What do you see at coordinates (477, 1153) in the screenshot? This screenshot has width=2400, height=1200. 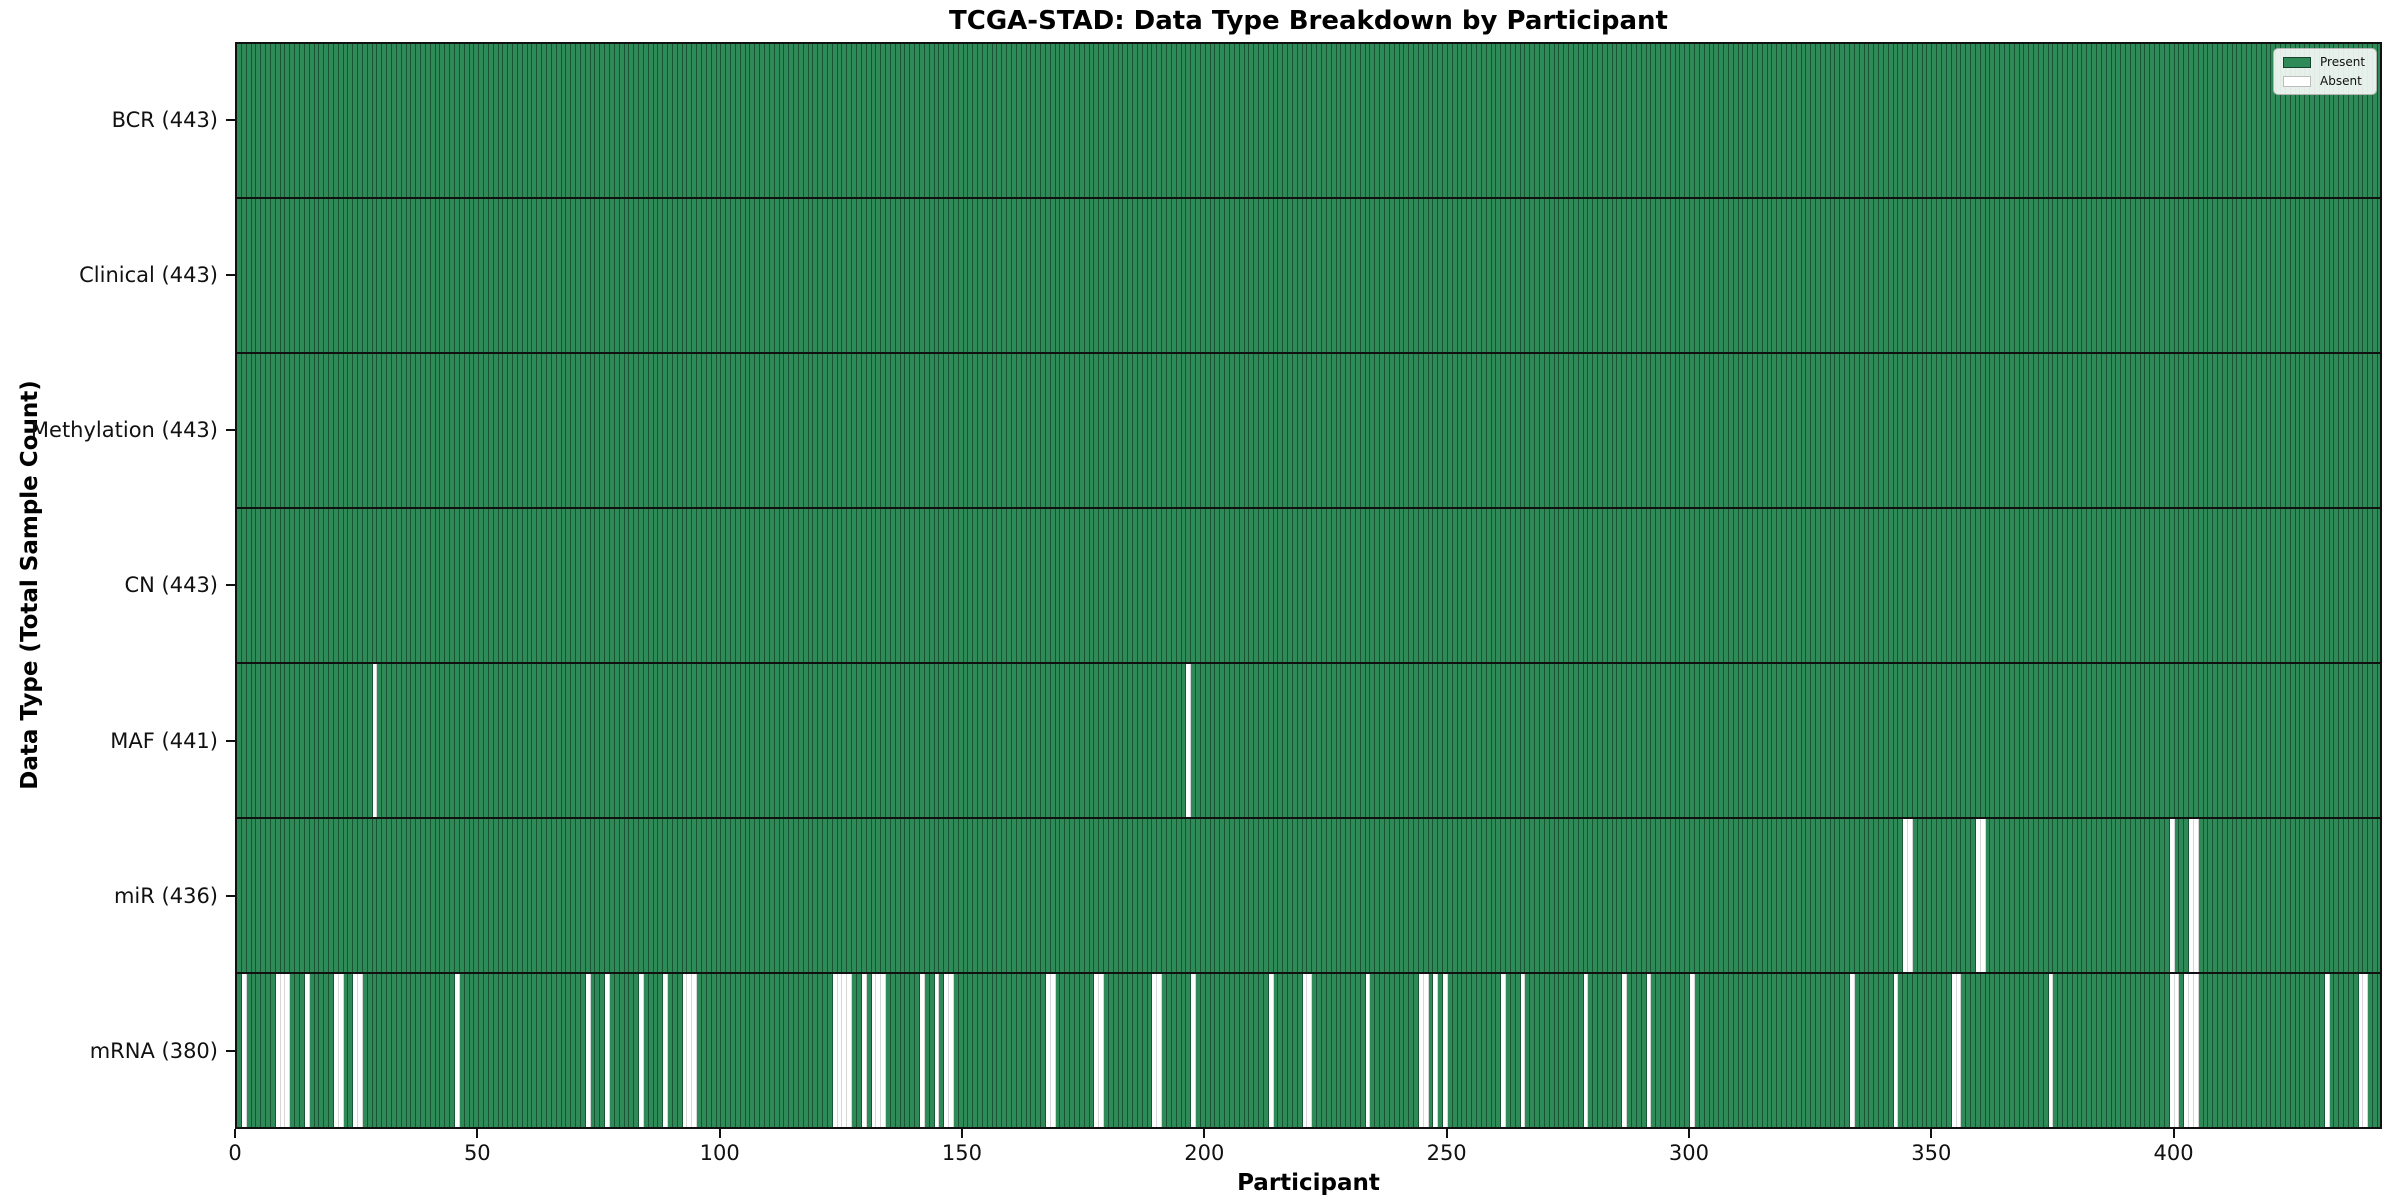 I see `x-tick-label: 50` at bounding box center [477, 1153].